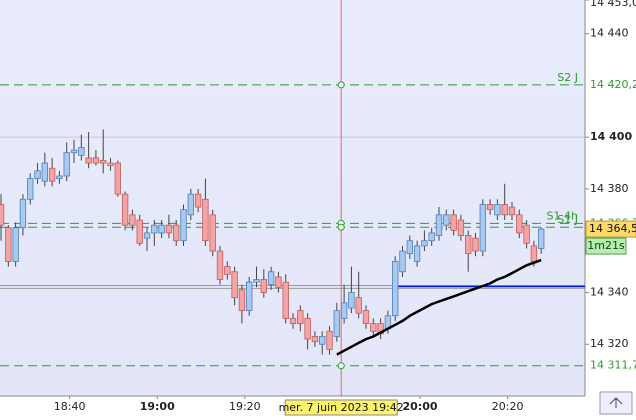 The height and width of the screenshot is (420, 636). Describe the element at coordinates (420, 406) in the screenshot. I see `x-tick-label: 20:00` at that location.